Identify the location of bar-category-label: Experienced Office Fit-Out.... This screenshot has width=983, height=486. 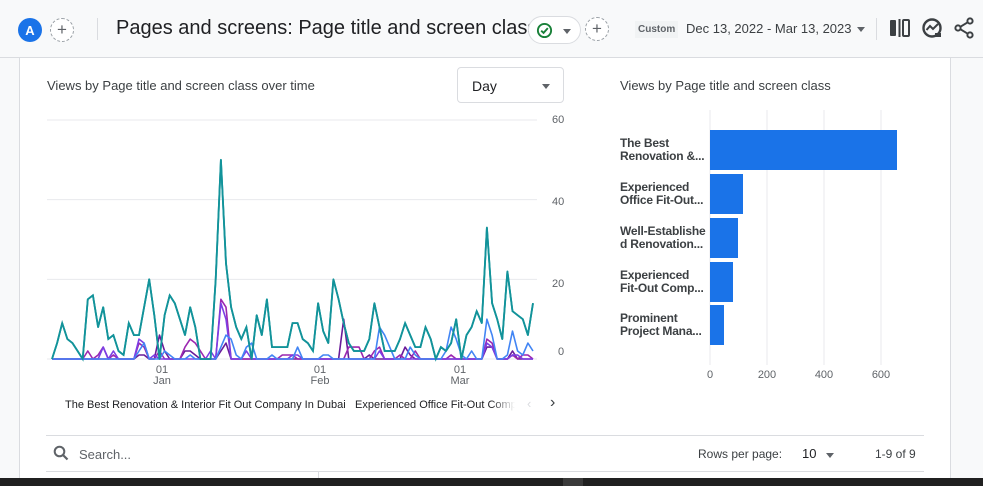
(662, 193).